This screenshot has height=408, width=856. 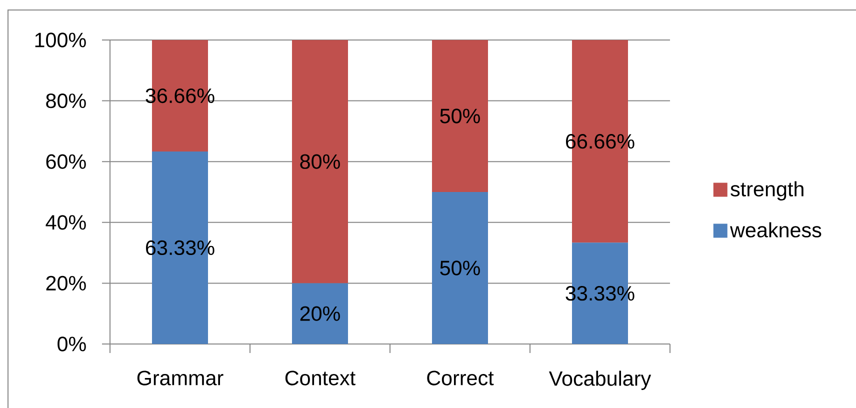 I want to click on data-label: 20%, so click(x=320, y=313).